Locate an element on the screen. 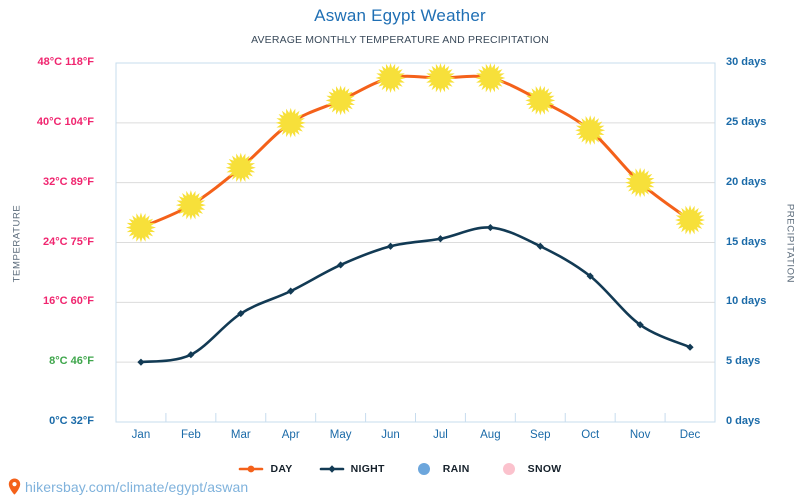  chart-legend: DAY NIGHT RAIN SNOW is located at coordinates (400, 469).